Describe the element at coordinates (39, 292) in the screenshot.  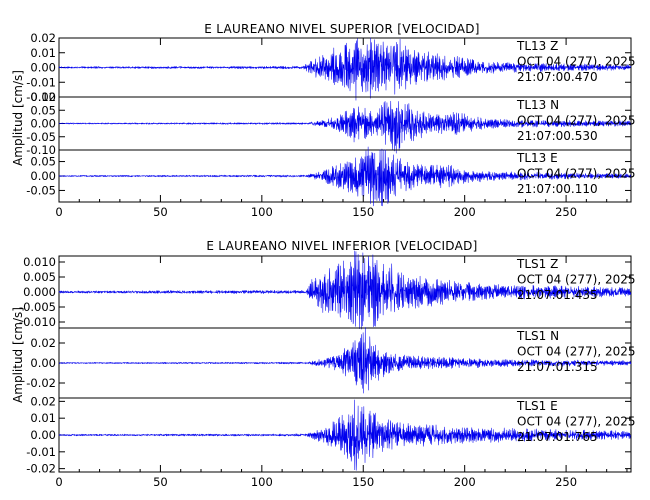
I see `y-tick-label: 0.000` at that location.